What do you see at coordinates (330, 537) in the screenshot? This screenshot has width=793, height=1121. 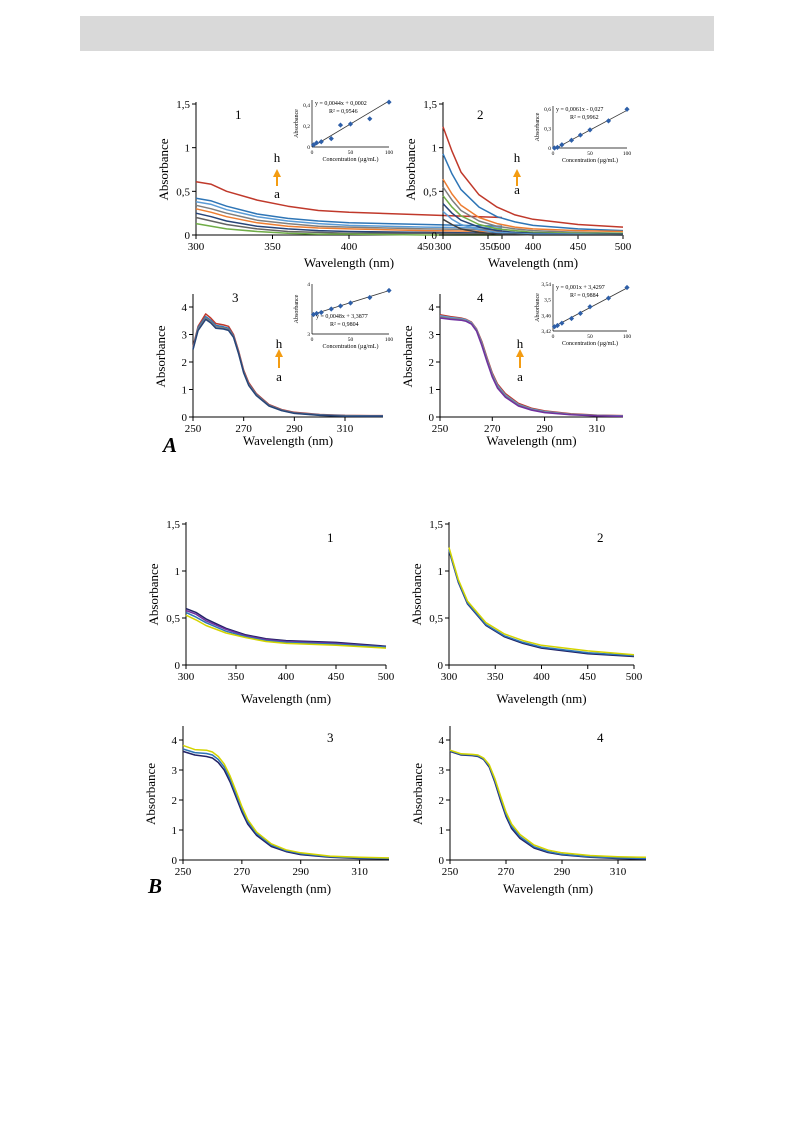 I see `panel-number: 1` at bounding box center [330, 537].